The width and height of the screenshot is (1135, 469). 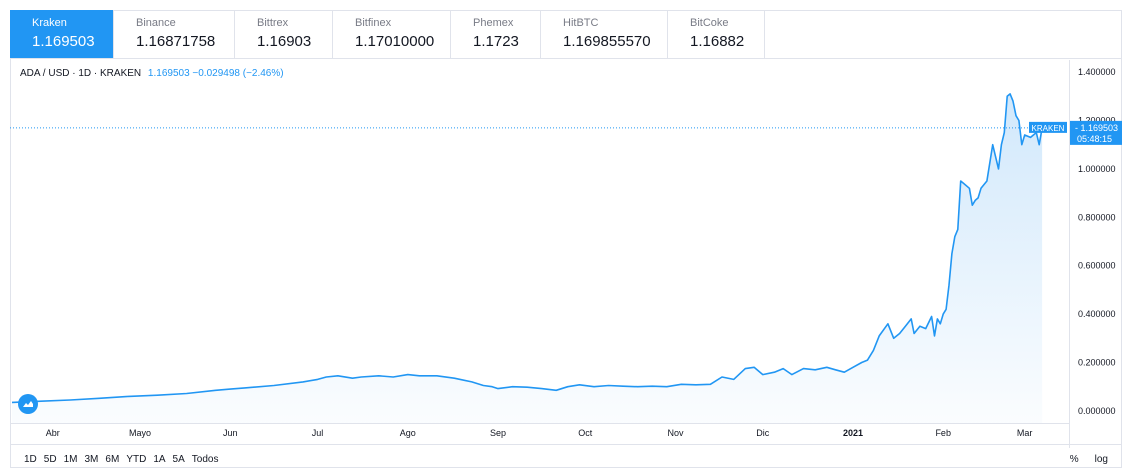 What do you see at coordinates (159, 459) in the screenshot?
I see `range-button-1a: 1A` at bounding box center [159, 459].